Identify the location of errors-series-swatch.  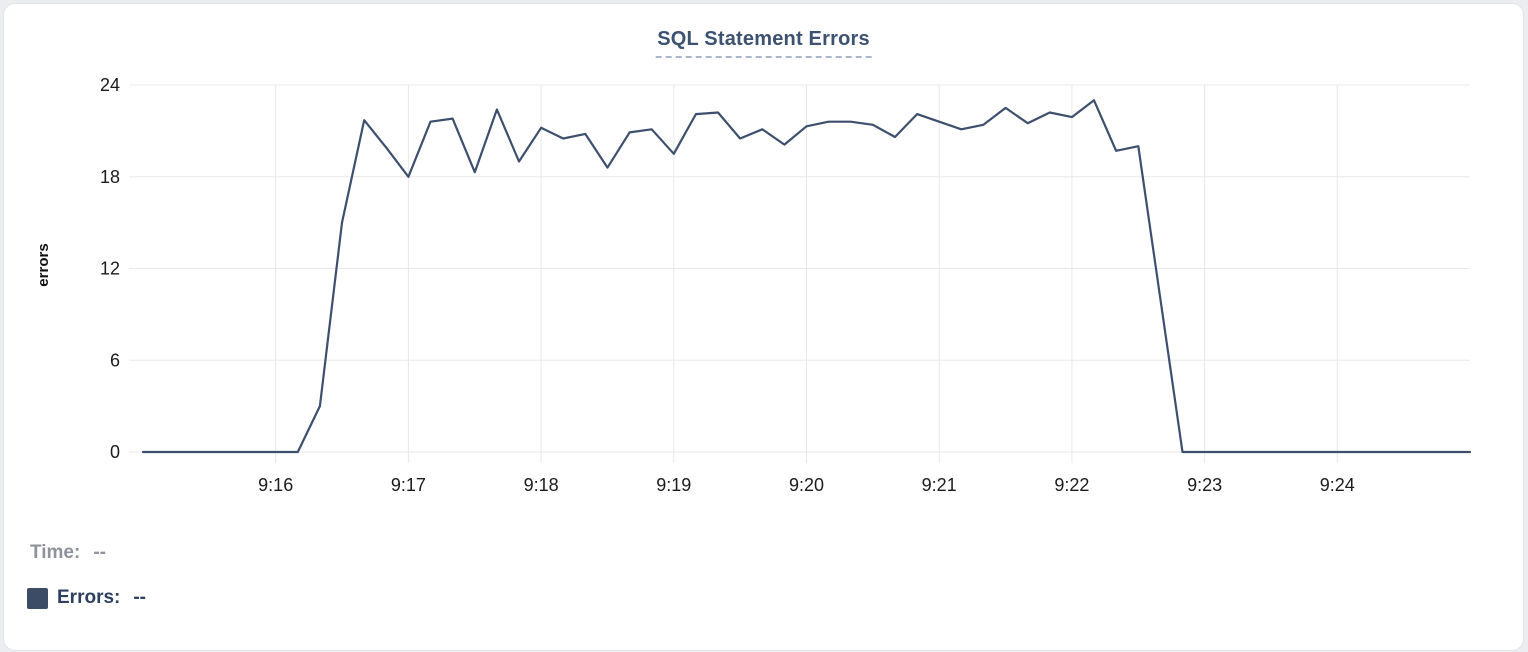
(37, 598).